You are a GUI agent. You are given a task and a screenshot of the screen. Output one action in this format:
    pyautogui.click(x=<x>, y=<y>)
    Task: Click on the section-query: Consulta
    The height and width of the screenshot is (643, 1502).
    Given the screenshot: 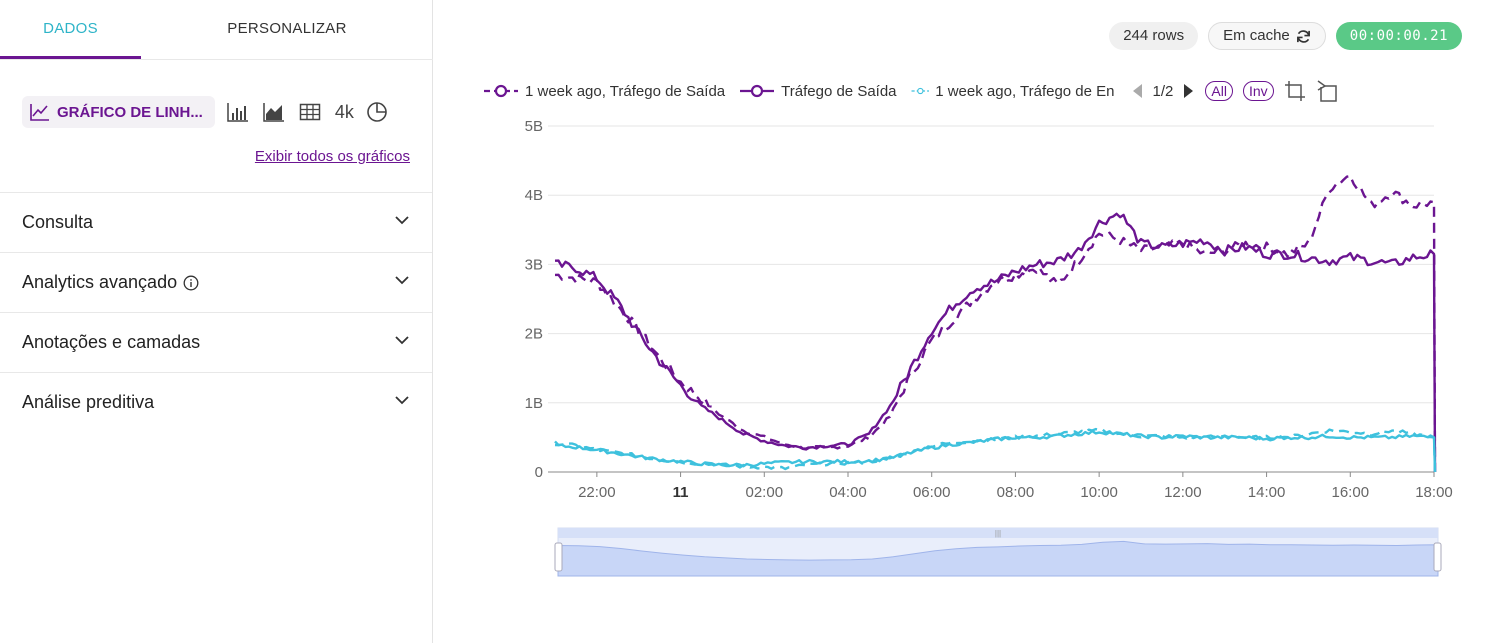 What is the action you would take?
    pyautogui.click(x=216, y=222)
    